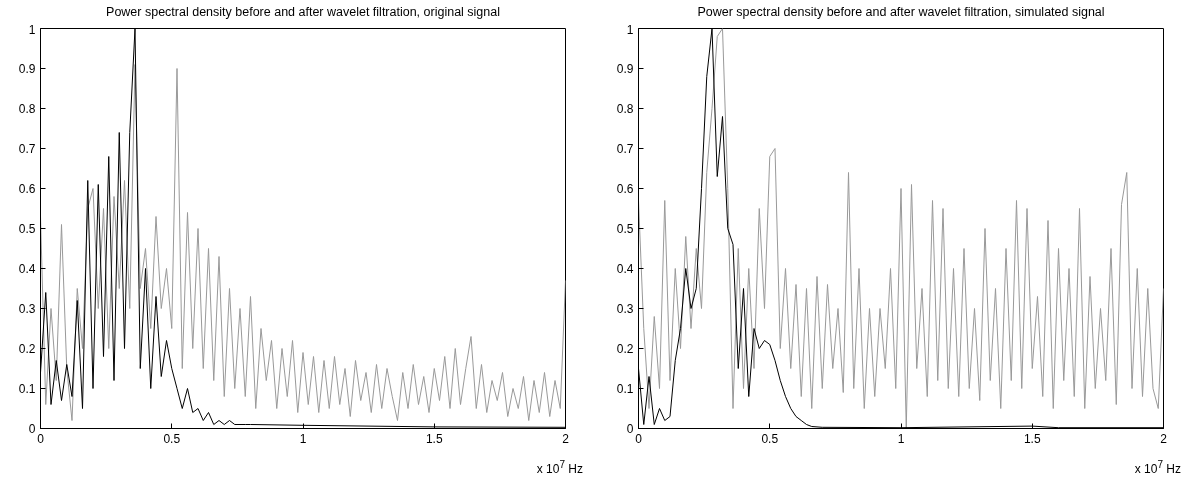 The width and height of the screenshot is (1189, 495). Describe the element at coordinates (901, 11) in the screenshot. I see `chart-title: Power spectral density before and after wavelet filtration, simulated signal` at that location.